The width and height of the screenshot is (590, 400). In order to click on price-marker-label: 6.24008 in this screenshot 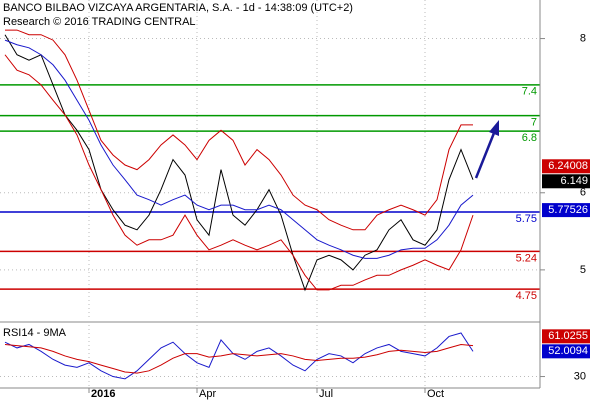, I will do `click(568, 166)`.